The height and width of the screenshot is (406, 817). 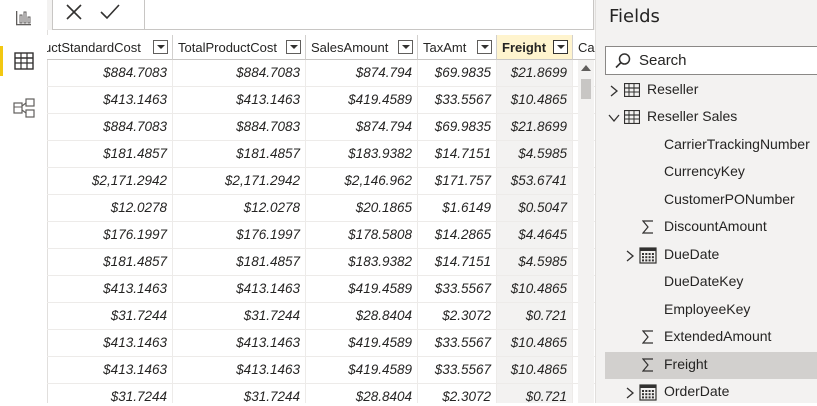 I want to click on column-header-4: TaxAmt, so click(x=457, y=47).